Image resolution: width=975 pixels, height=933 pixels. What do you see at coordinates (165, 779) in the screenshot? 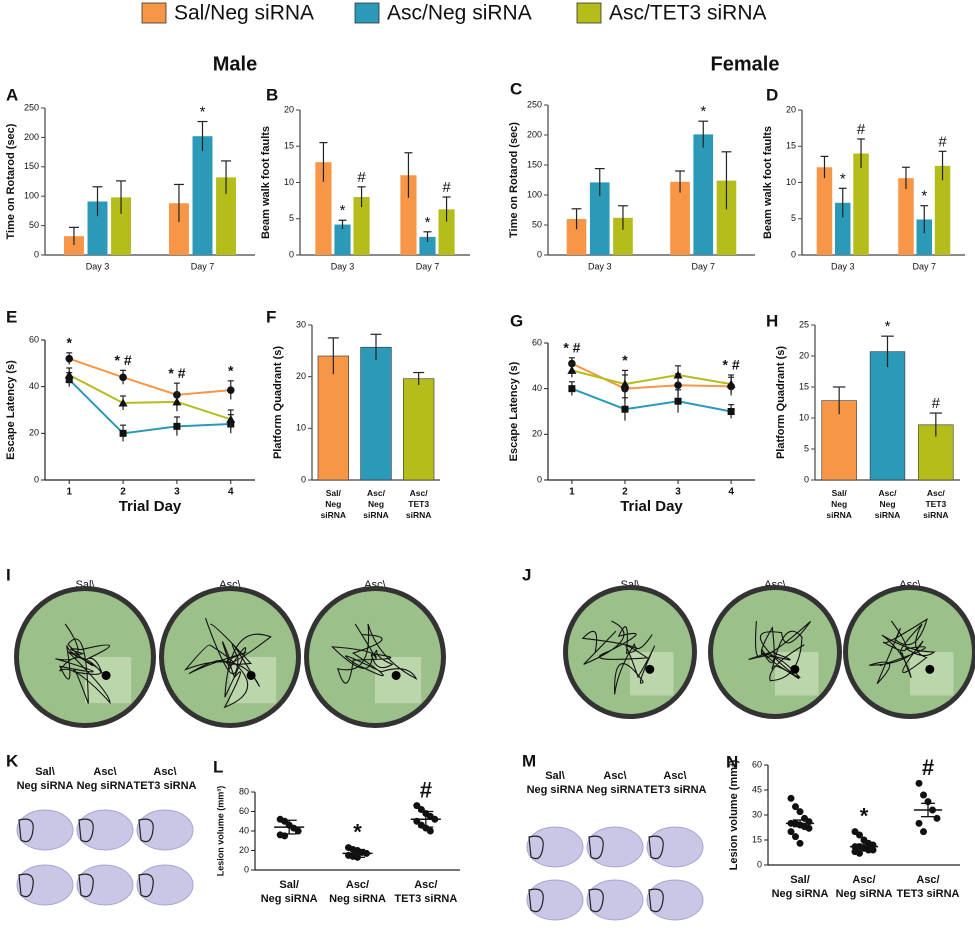
I see `image-label: Asc\TET3 siRNA` at bounding box center [165, 779].